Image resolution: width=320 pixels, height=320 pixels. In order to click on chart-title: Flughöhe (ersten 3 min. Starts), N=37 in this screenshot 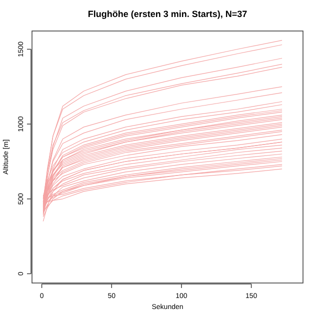, I will do `click(168, 14)`.